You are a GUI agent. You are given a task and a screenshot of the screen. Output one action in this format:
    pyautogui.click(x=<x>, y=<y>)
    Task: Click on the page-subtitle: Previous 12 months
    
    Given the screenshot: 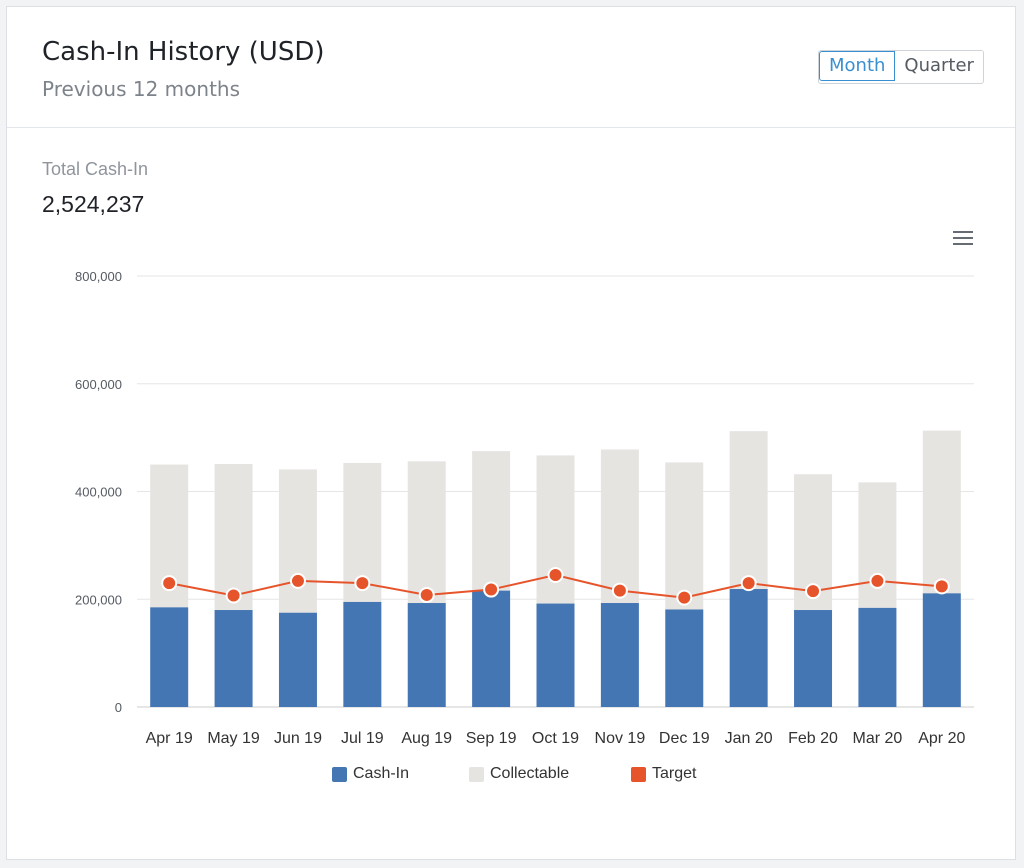 What is the action you would take?
    pyautogui.click(x=141, y=89)
    